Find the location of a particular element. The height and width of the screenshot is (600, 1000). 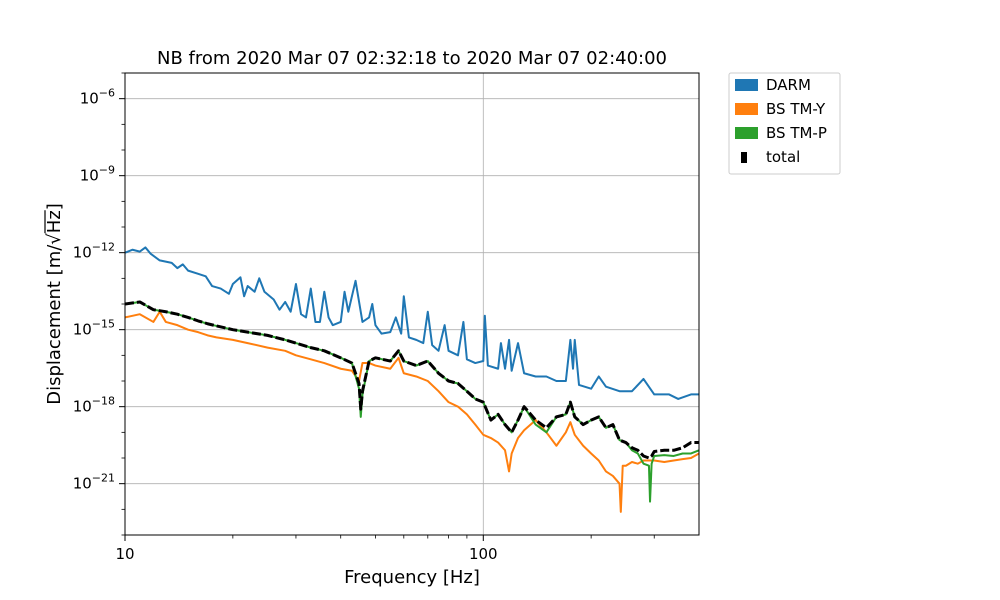

y-tick-label: 10⁻¹⁸ is located at coordinates (94, 405).